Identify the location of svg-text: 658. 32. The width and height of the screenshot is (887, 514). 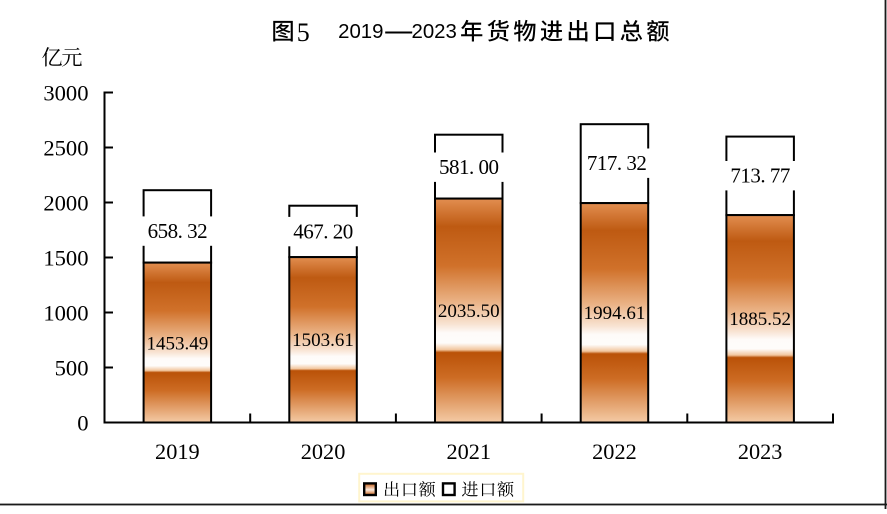
(178, 231).